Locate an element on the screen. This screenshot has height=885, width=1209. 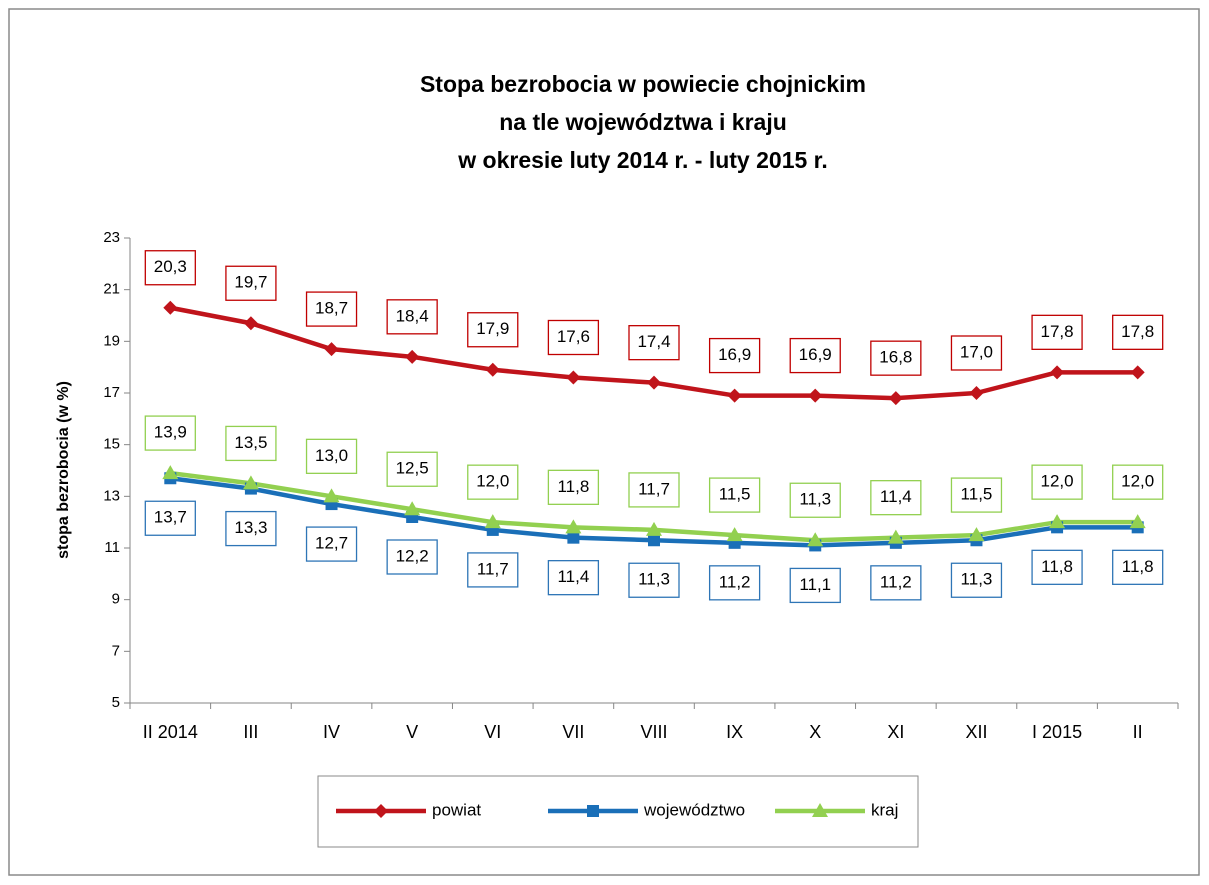
data-label: 17,0 is located at coordinates (976, 351).